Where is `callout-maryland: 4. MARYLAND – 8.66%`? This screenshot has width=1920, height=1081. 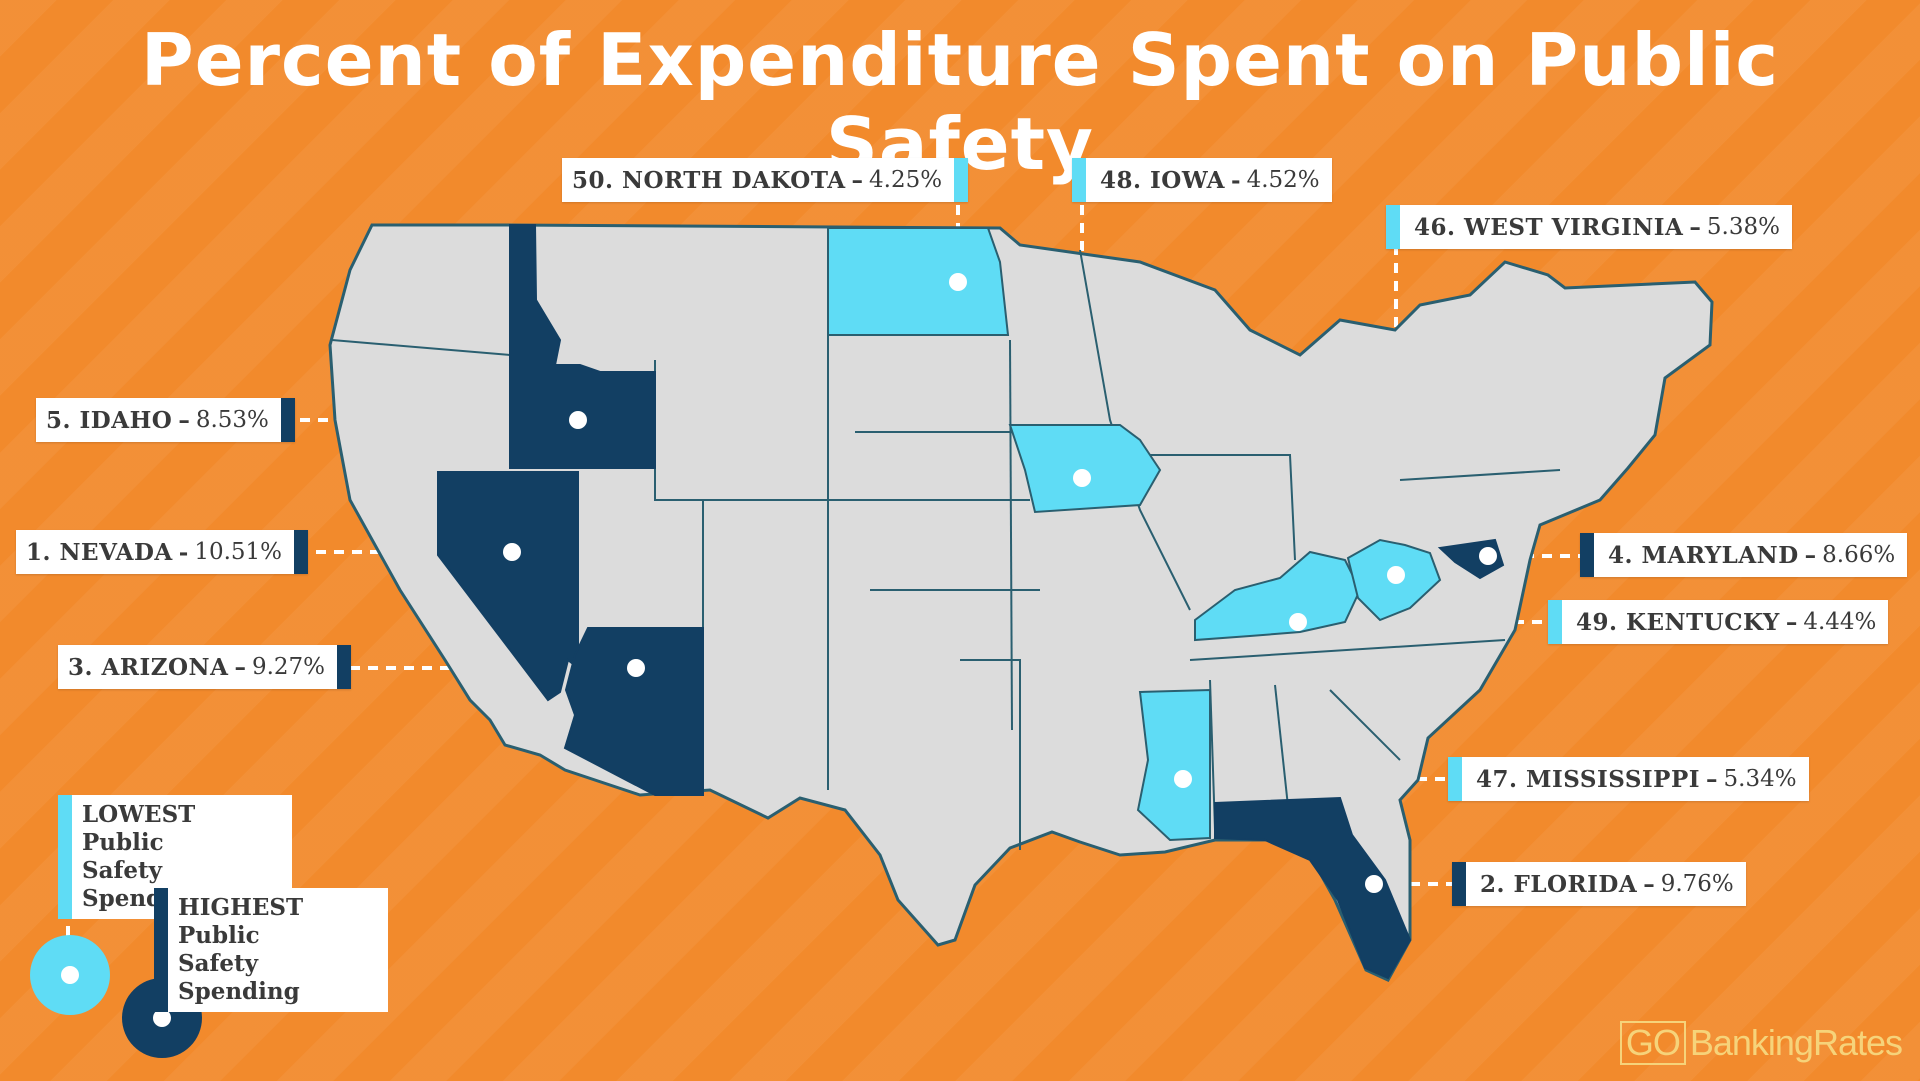 callout-maryland: 4. MARYLAND – 8.66% is located at coordinates (1744, 555).